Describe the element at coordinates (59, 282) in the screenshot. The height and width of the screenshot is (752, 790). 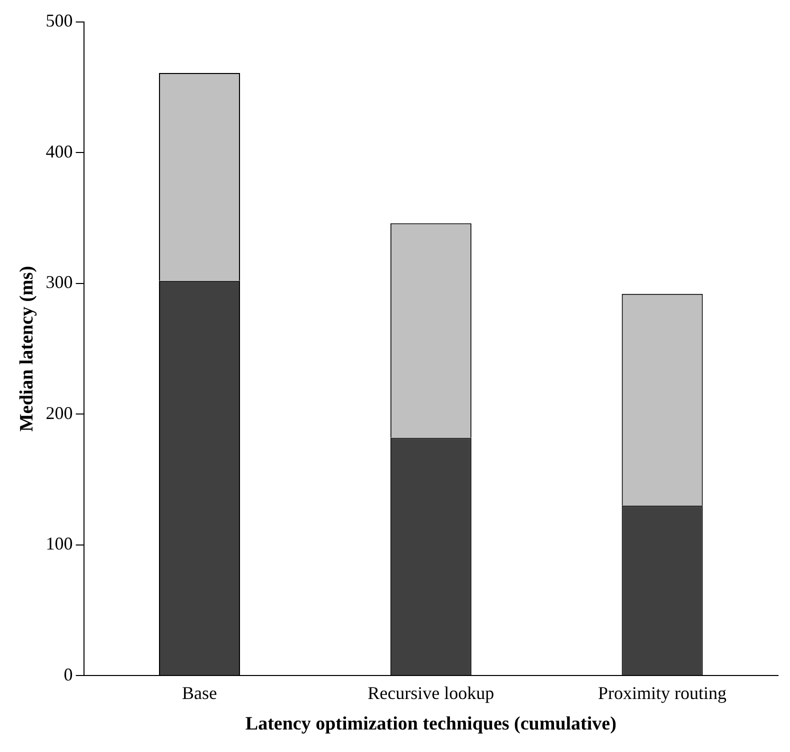
I see `y-tick-label: 300` at that location.